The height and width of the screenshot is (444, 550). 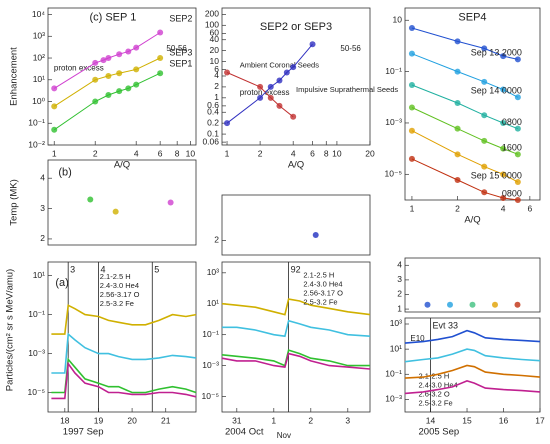 I want to click on y-tick-label: 0.4, so click(x=213, y=112).